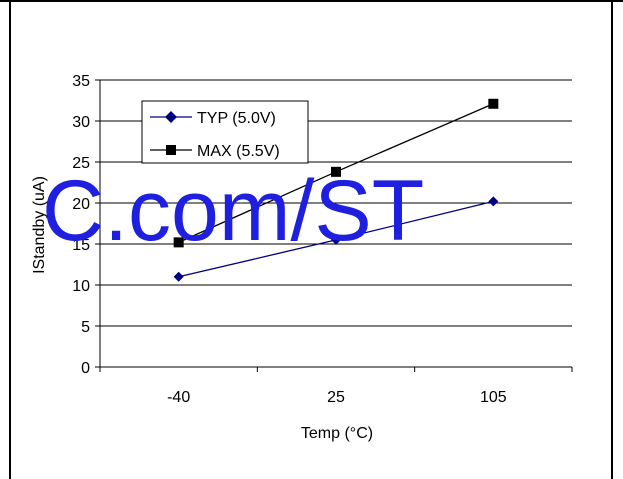 The width and height of the screenshot is (623, 479). What do you see at coordinates (233, 211) in the screenshot?
I see `watermark-text: C.com/ST` at bounding box center [233, 211].